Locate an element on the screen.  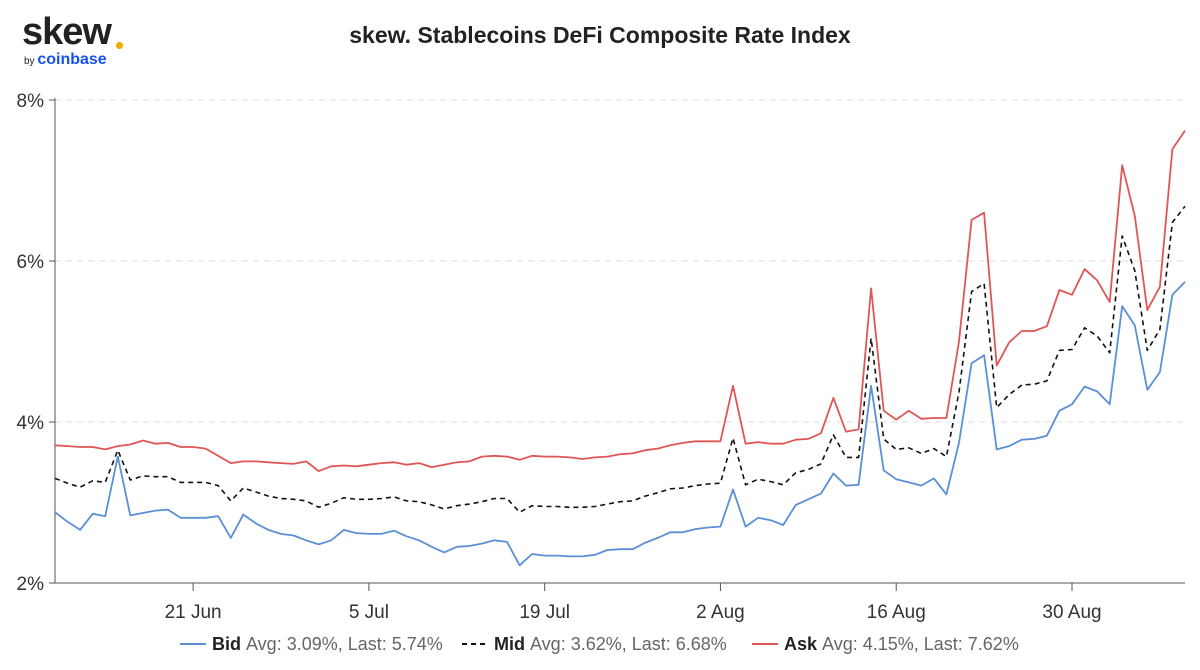
logo-byline: by coinbase is located at coordinates (65, 61).